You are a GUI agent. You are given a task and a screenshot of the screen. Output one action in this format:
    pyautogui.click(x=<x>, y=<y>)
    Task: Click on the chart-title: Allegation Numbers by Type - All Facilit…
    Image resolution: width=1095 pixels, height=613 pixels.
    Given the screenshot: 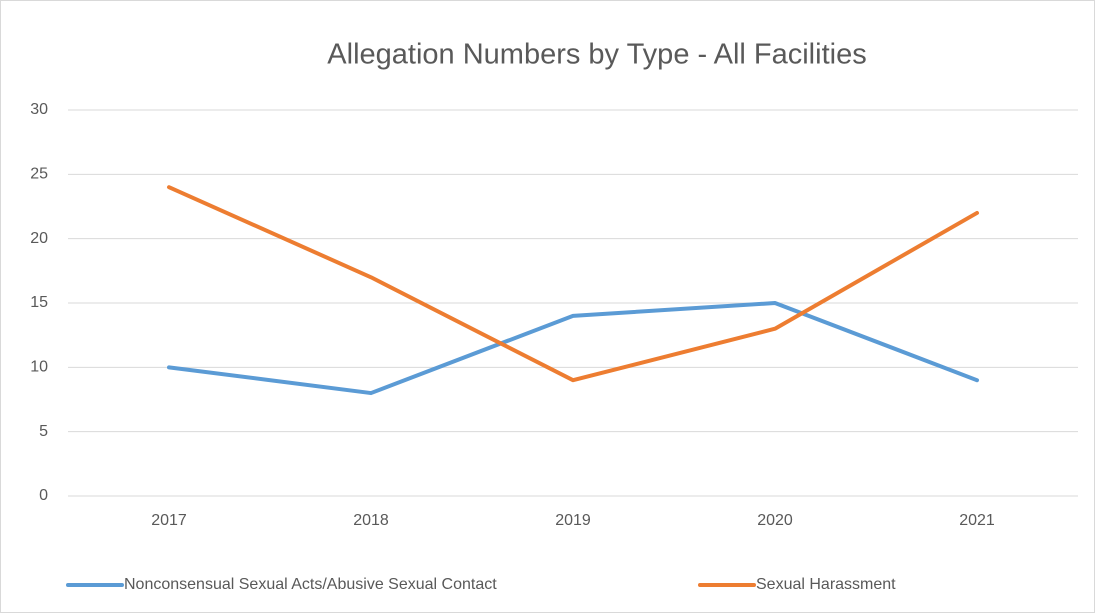 What is the action you would take?
    pyautogui.click(x=596, y=55)
    